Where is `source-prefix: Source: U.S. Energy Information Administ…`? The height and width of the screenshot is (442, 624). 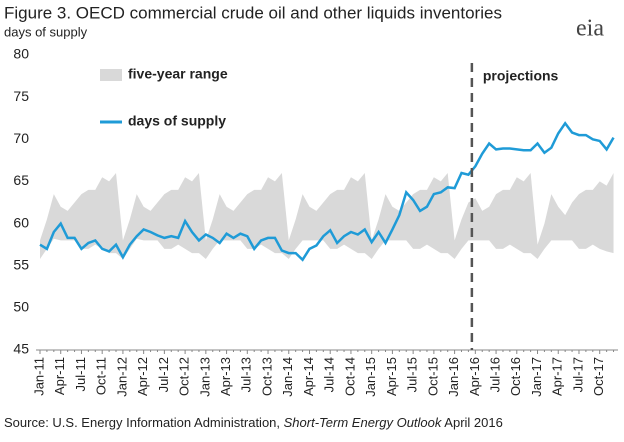 source-prefix: Source: U.S. Energy Information Administ… is located at coordinates (144, 422).